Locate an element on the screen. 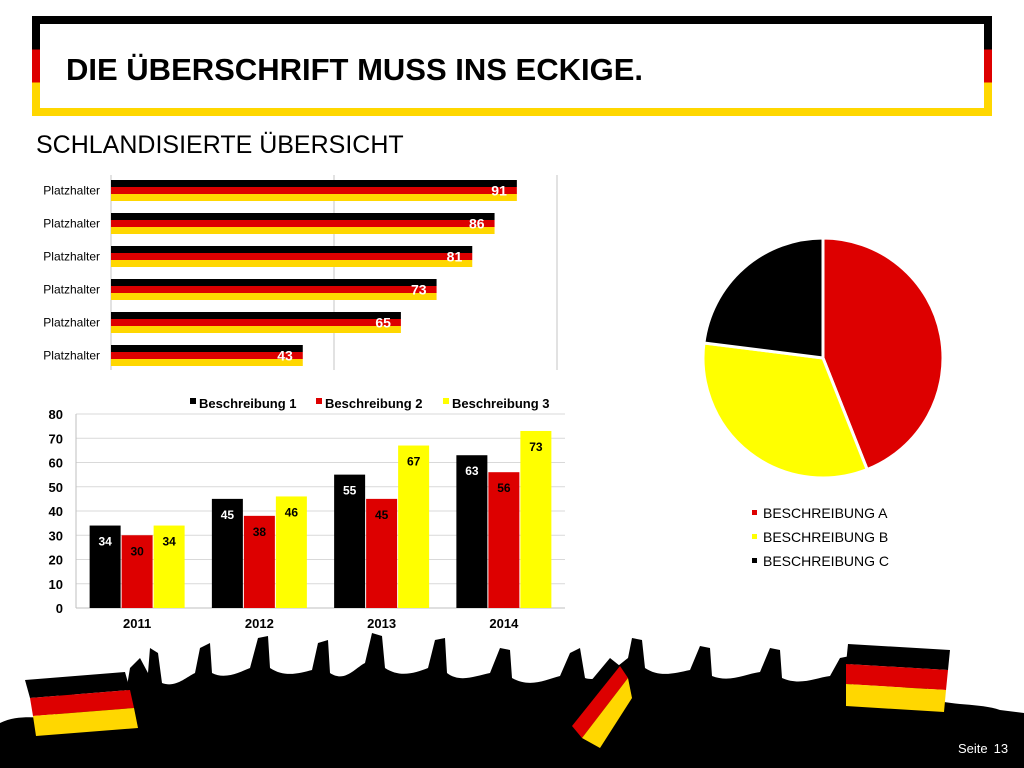  x-tick-label: 2013 is located at coordinates (381, 623).